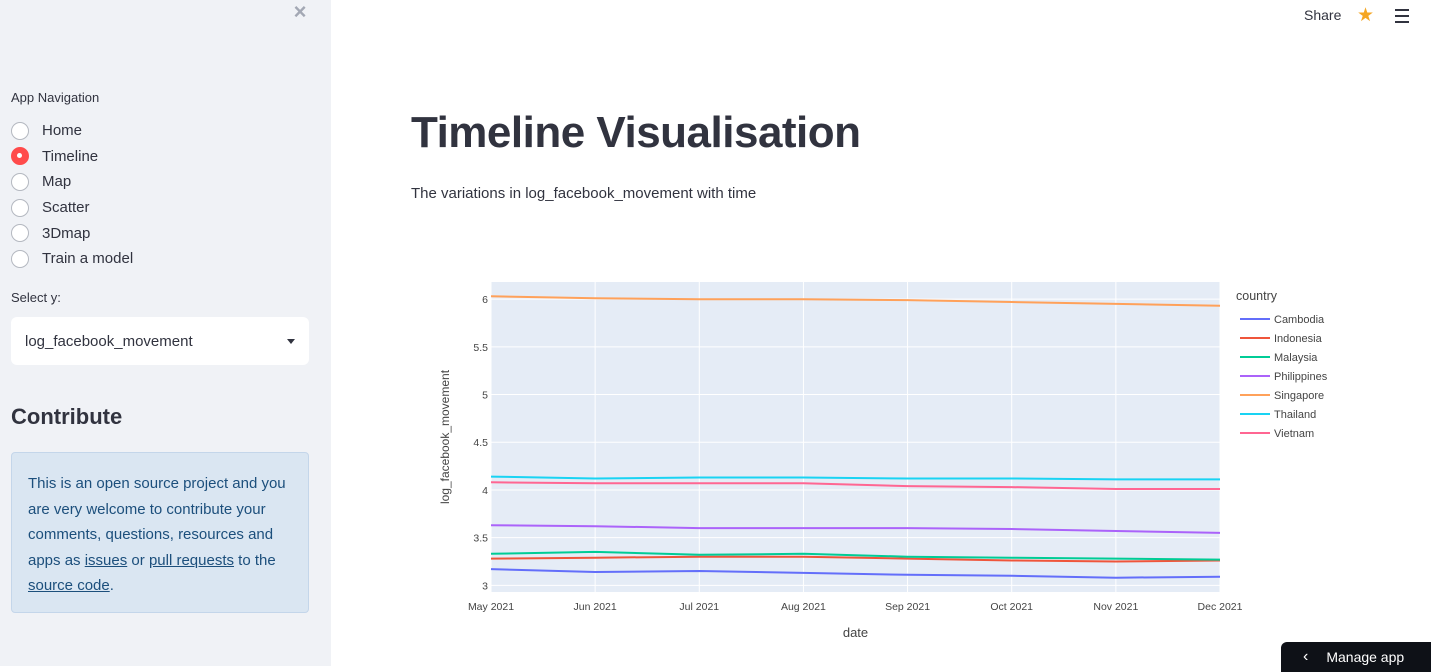 The width and height of the screenshot is (1431, 672). Describe the element at coordinates (111, 586) in the screenshot. I see `info-text: .` at that location.